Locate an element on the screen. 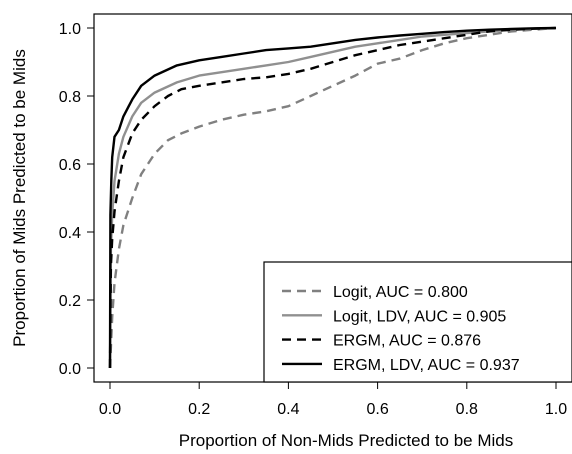  y-tick-label: 0.8 is located at coordinates (70, 97).